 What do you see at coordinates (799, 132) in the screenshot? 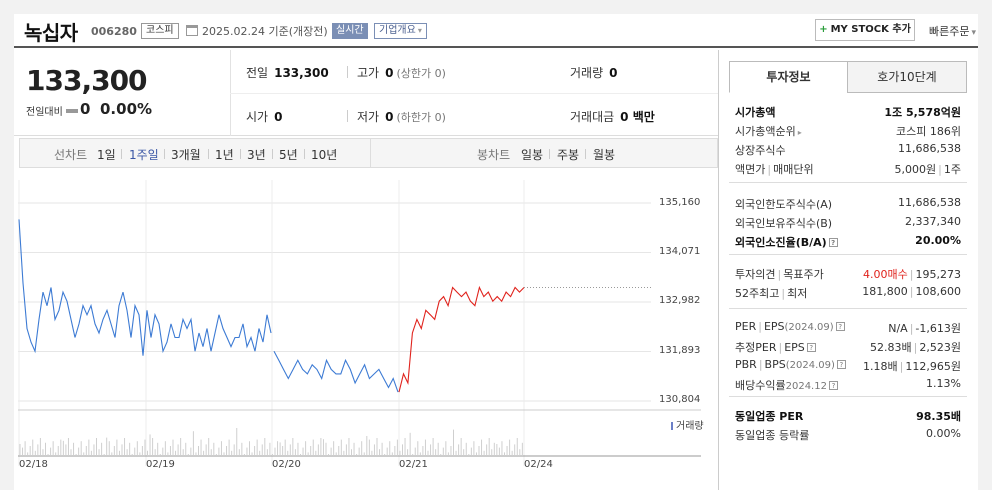
I see `arrow-right-icon: ▸` at bounding box center [799, 132].